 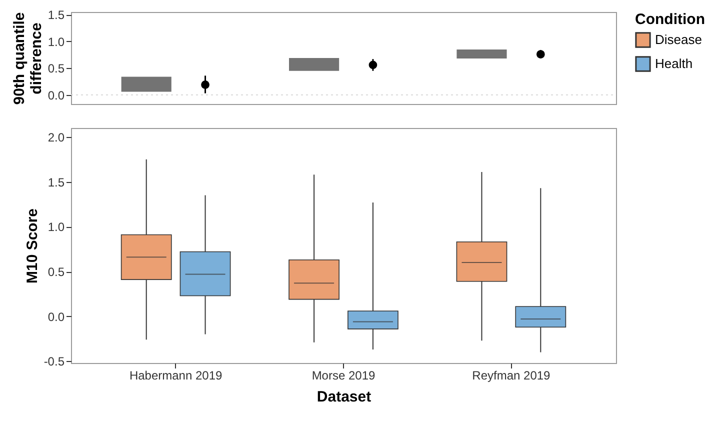 I want to click on y-axis-title: 90th quantile difference, so click(x=27, y=58).